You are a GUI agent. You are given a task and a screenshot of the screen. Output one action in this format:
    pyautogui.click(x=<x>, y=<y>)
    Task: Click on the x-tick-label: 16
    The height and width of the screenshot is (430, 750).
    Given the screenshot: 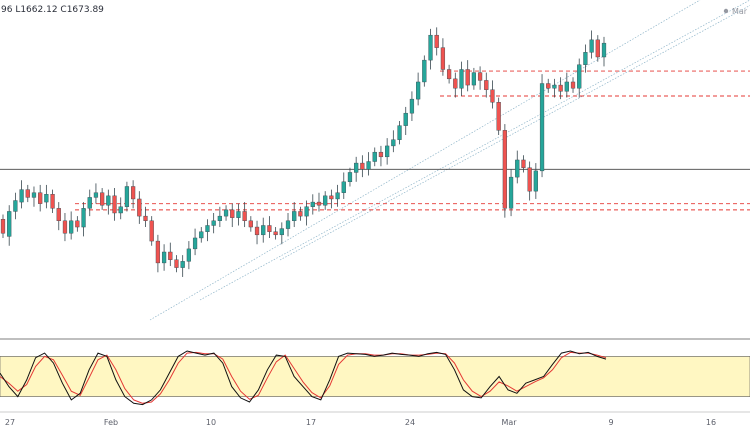 What is the action you would take?
    pyautogui.click(x=711, y=422)
    